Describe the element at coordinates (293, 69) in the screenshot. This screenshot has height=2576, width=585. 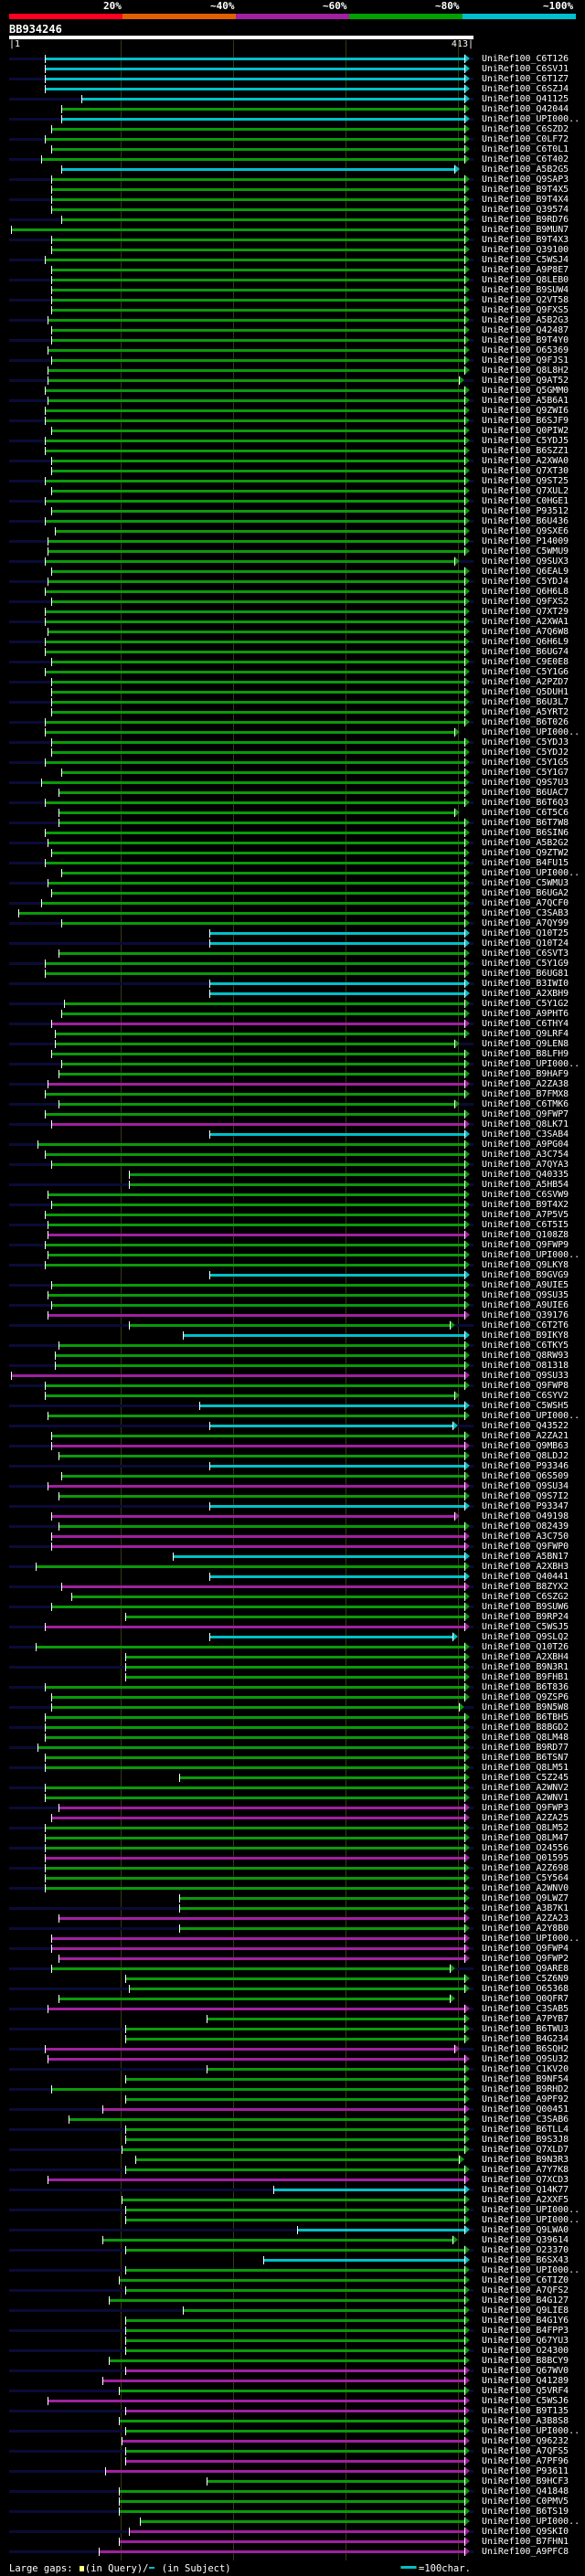
I see `hit-row: UniRef100_C6SVJ1` at that location.